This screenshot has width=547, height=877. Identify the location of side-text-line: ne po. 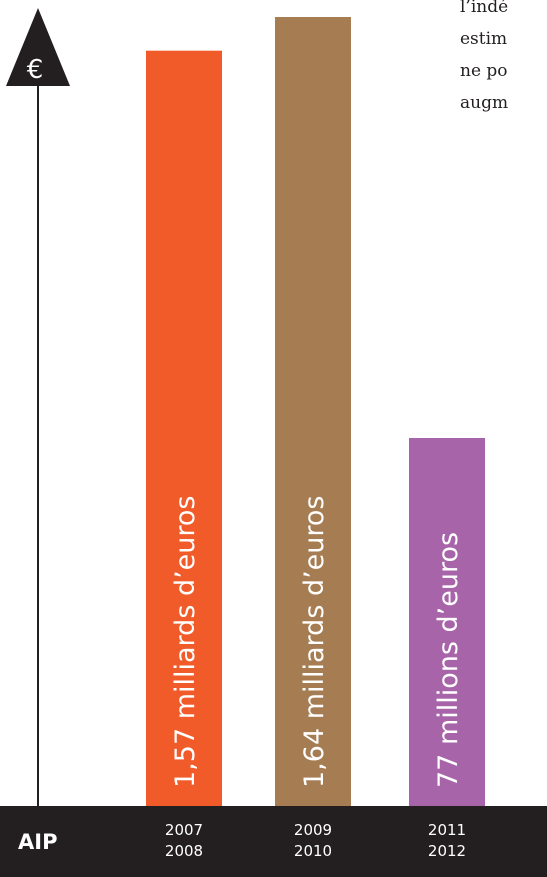
(484, 71).